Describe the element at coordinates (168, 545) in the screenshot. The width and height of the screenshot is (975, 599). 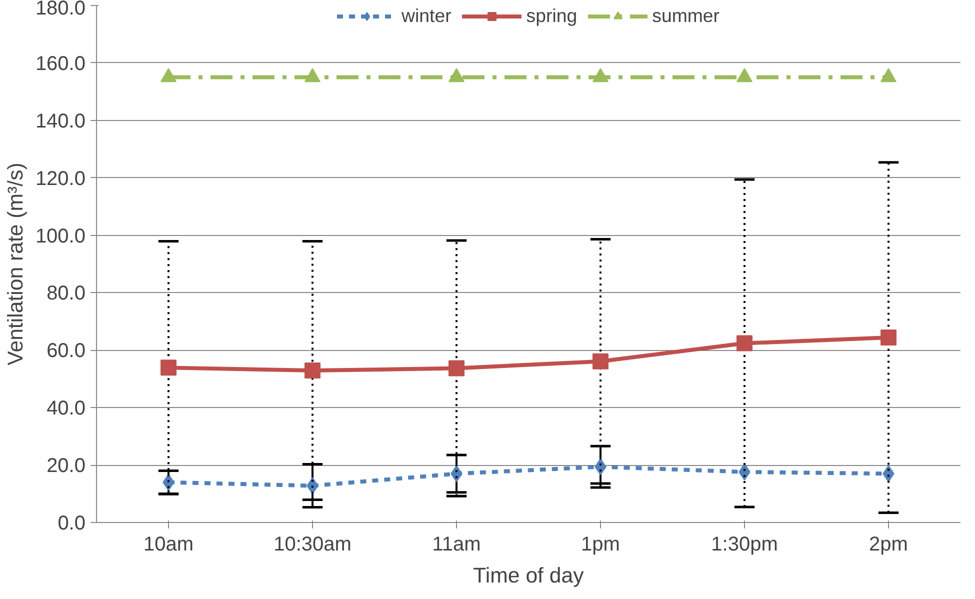
I see `x-tick-label: 10am` at that location.